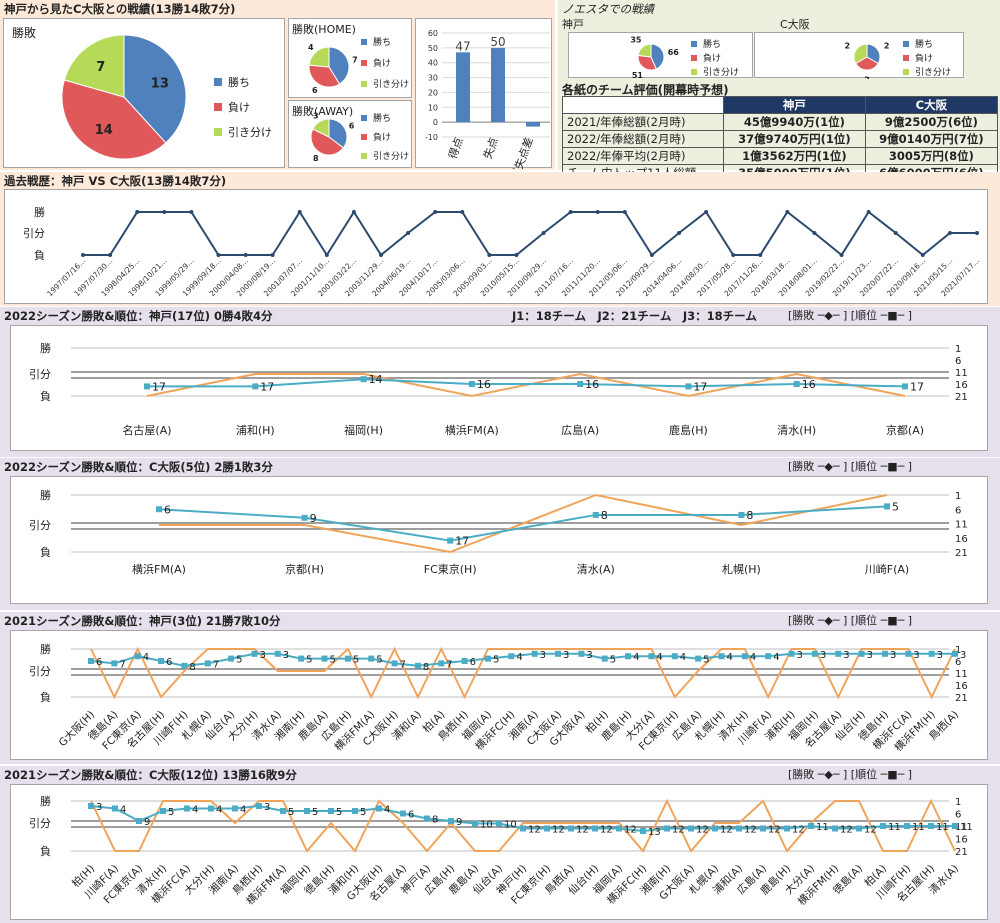  I want to click on season-y2-tick: 21, so click(961, 553).